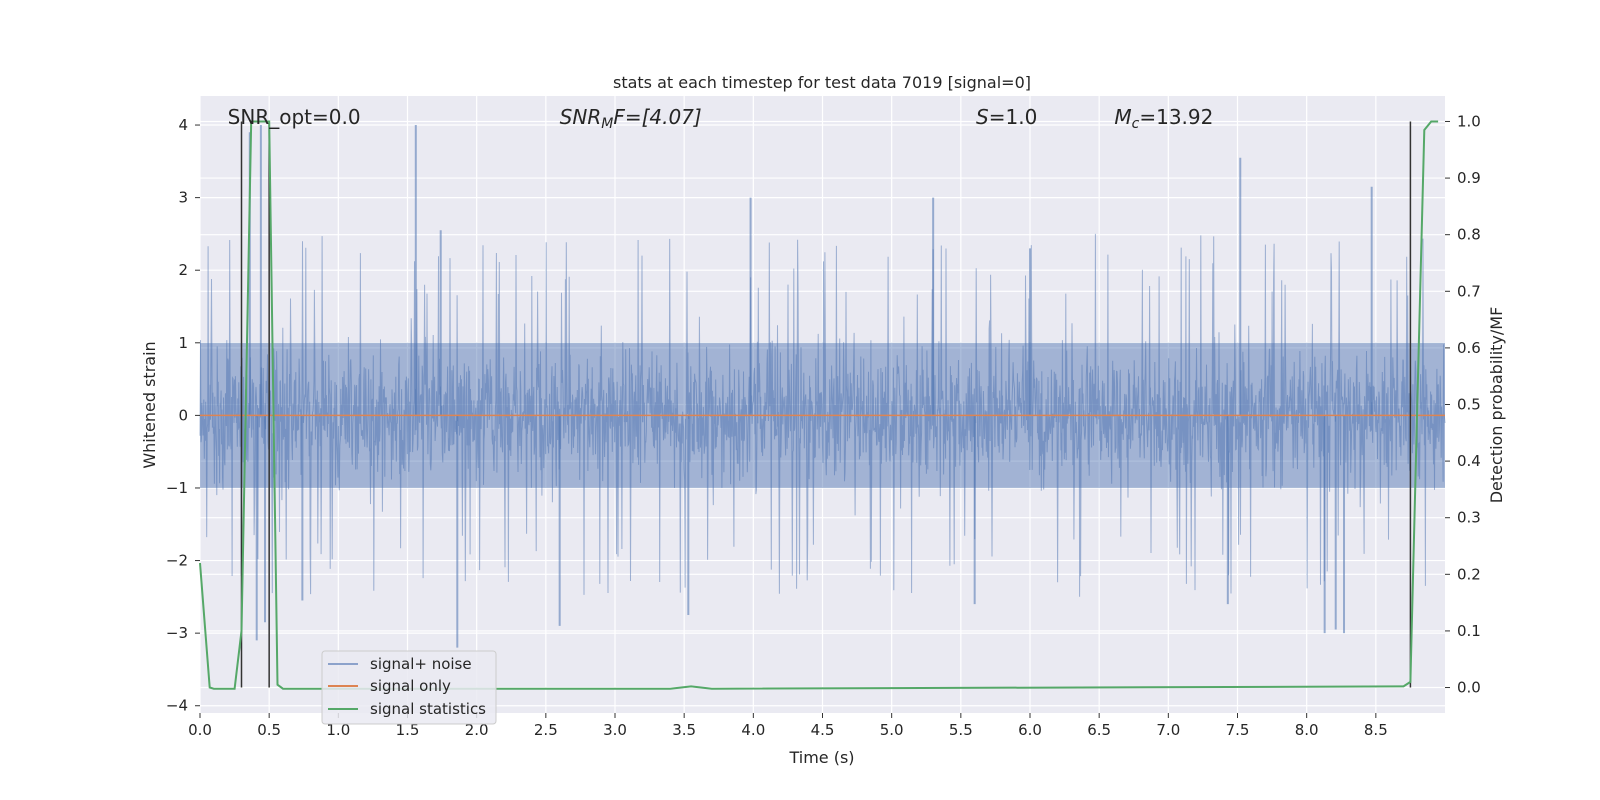 The image size is (1600, 800). I want to click on legend-box, so click(409, 687).